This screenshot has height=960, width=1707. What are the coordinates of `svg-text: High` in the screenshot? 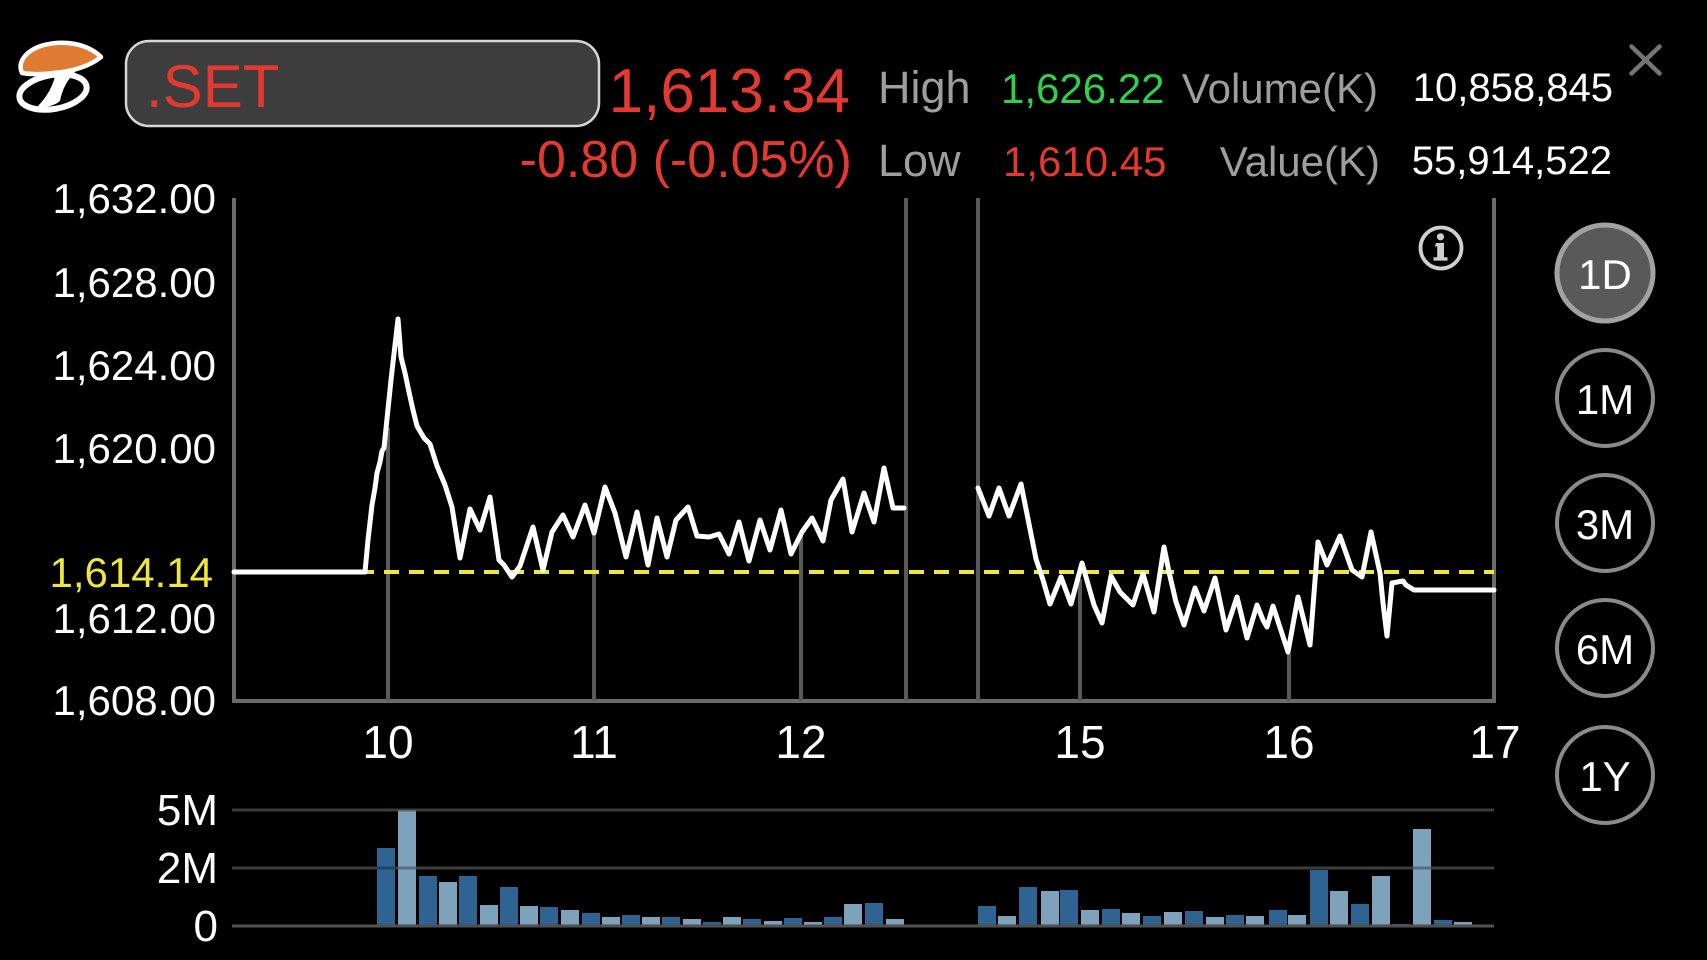 It's located at (924, 87).